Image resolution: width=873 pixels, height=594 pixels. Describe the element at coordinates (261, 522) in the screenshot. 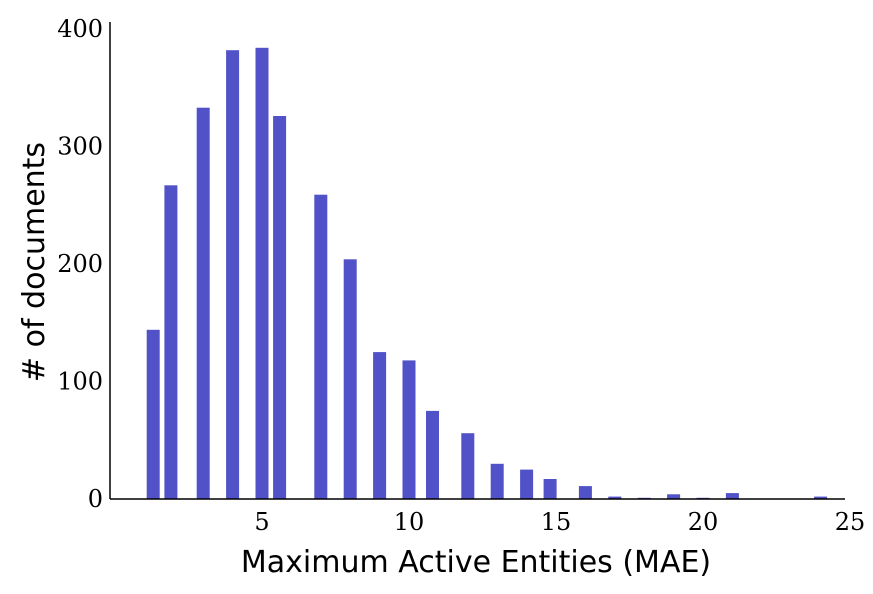

I see `x-tick-label: 5` at that location.